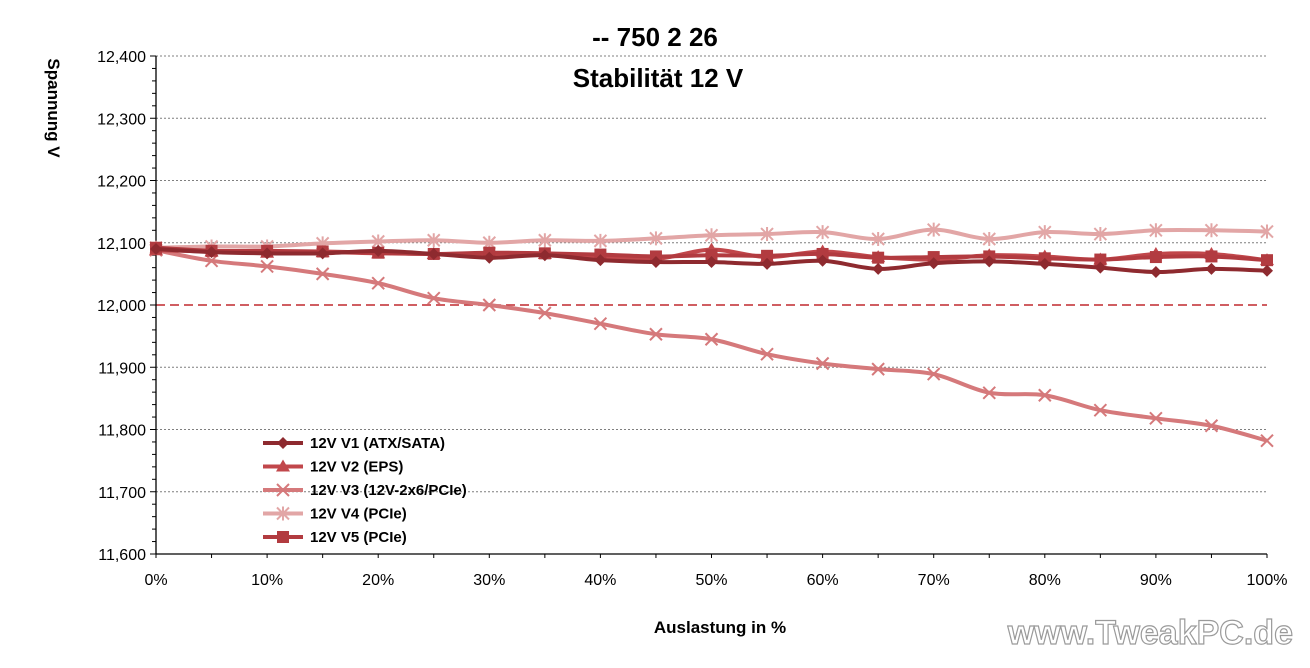  I want to click on legend-item-4: 12V V4 (PCIe), so click(335, 514).